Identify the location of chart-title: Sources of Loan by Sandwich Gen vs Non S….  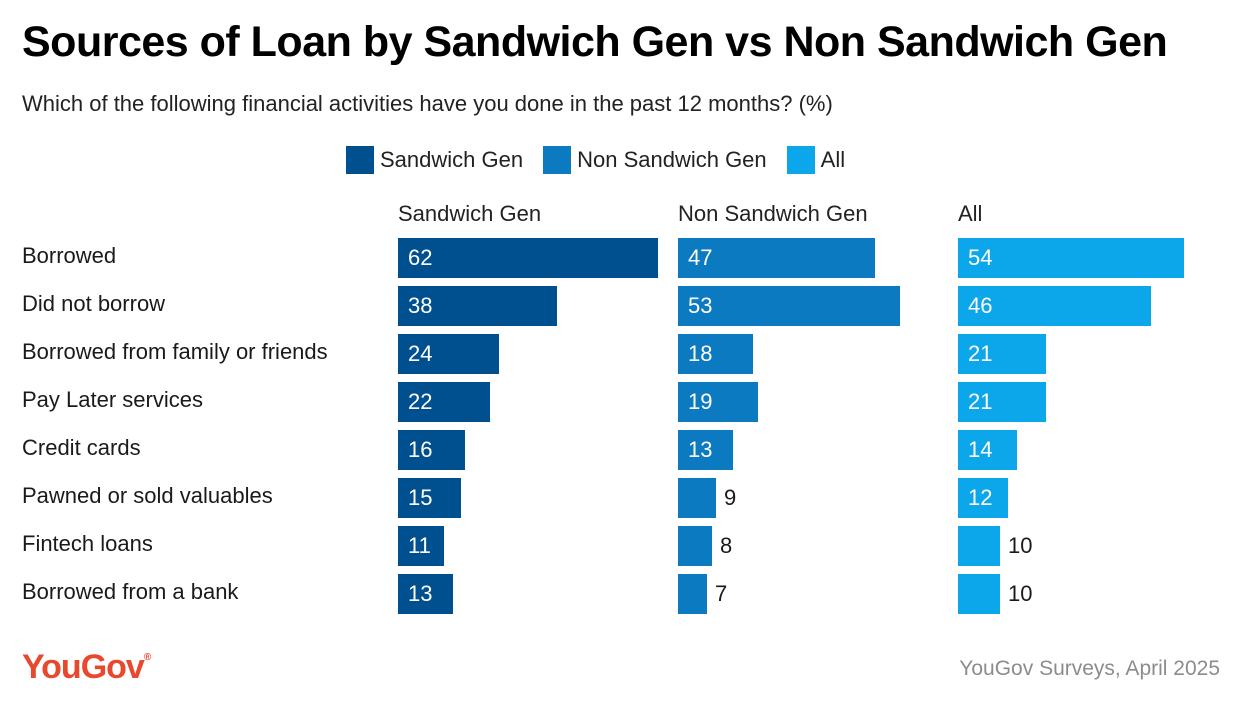
(595, 42).